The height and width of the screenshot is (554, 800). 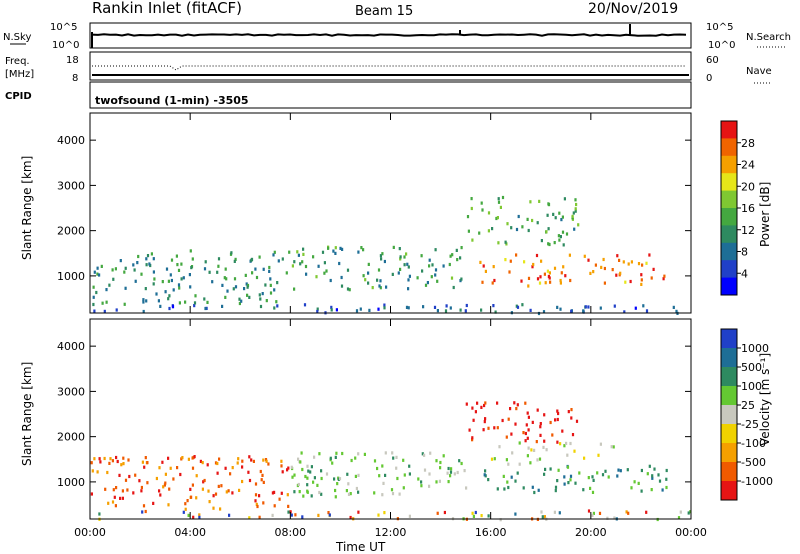 I want to click on nave-line, so click(x=389, y=68).